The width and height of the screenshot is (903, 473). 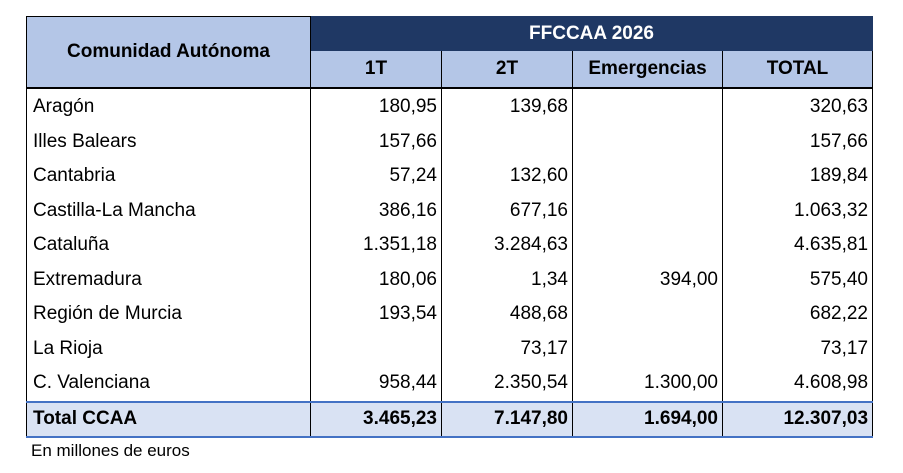 What do you see at coordinates (168, 52) in the screenshot?
I see `row-header-cell: Comunidad Autónoma` at bounding box center [168, 52].